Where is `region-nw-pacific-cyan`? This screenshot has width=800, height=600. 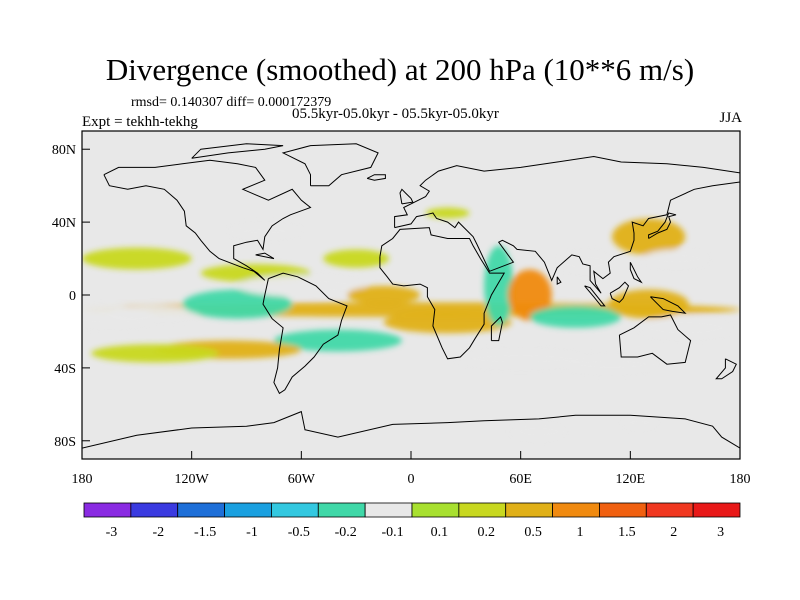 region-nw-pacific-cyan is located at coordinates (676, 258).